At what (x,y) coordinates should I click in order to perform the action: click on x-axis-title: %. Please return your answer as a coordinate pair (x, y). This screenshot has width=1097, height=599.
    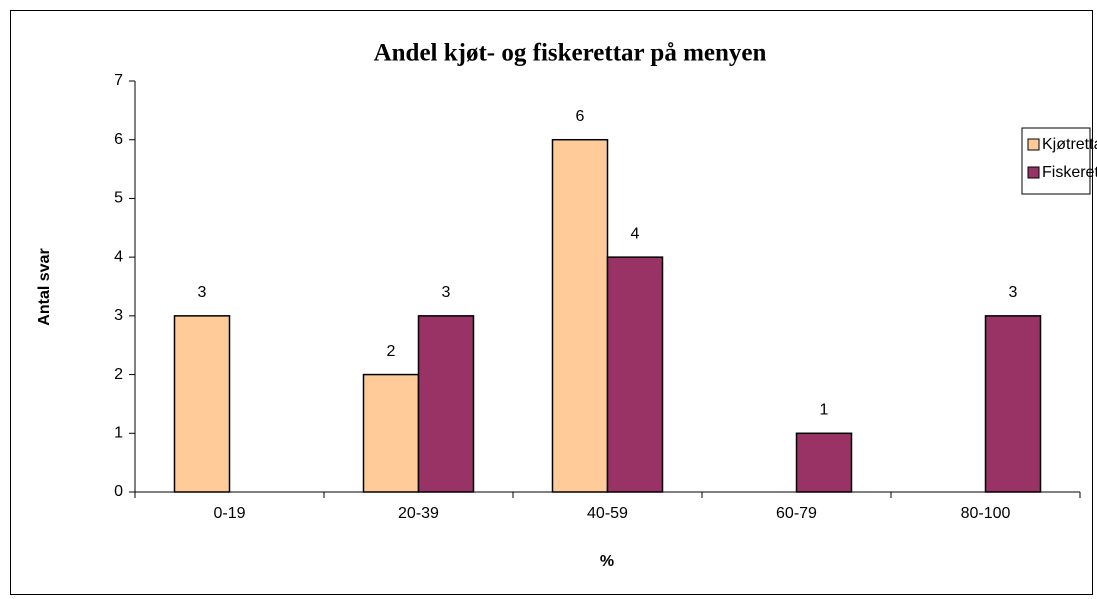
    Looking at the image, I should click on (607, 561).